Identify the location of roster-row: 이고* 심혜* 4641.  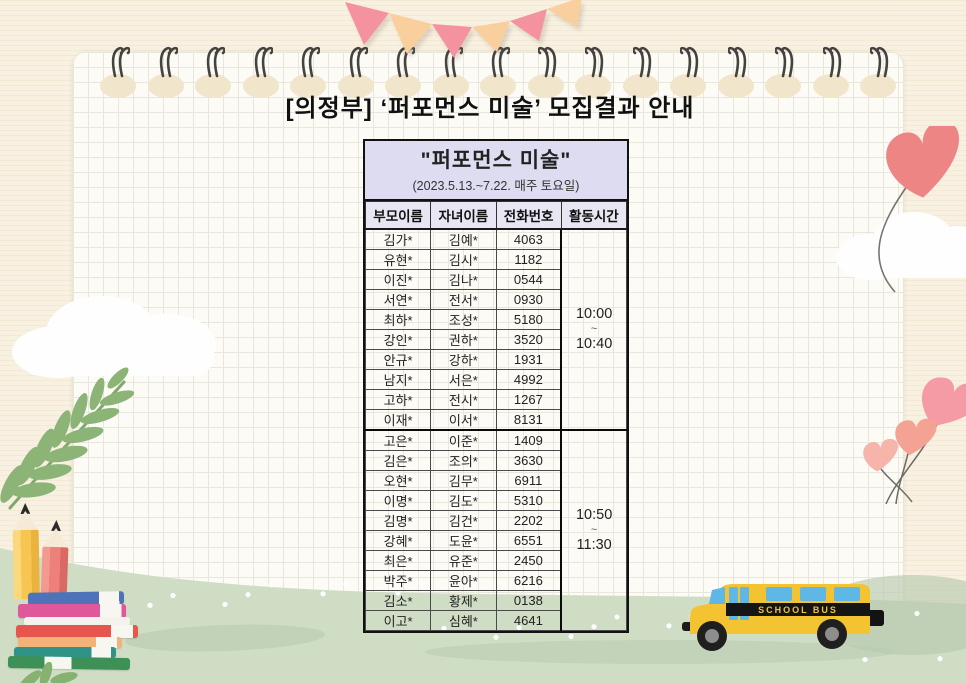
(495, 620).